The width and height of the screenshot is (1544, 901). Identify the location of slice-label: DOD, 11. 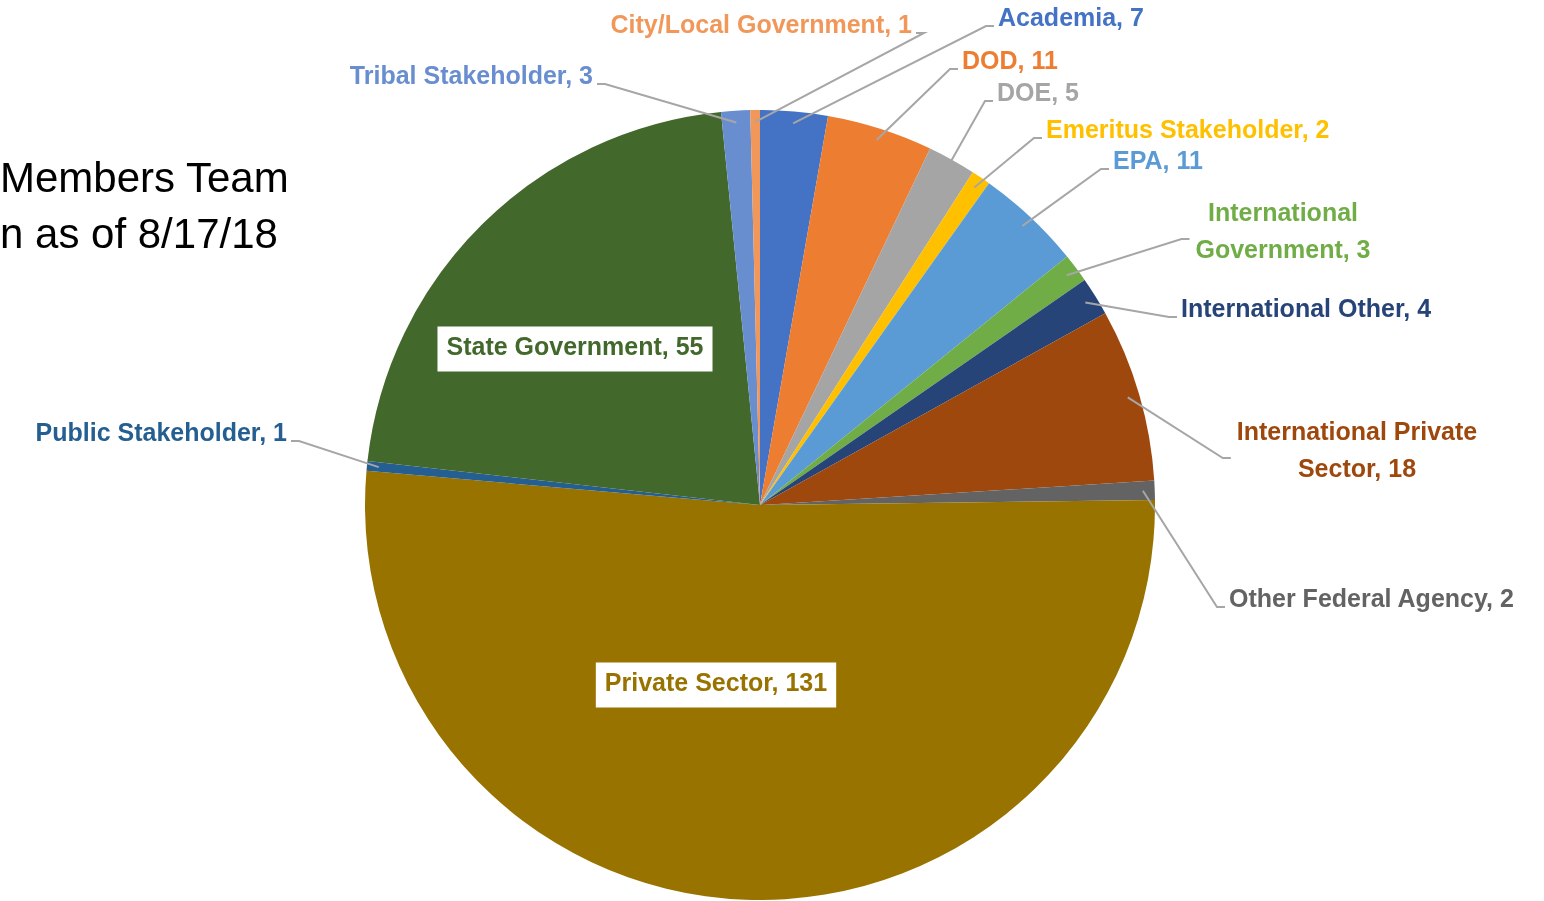
(1010, 60).